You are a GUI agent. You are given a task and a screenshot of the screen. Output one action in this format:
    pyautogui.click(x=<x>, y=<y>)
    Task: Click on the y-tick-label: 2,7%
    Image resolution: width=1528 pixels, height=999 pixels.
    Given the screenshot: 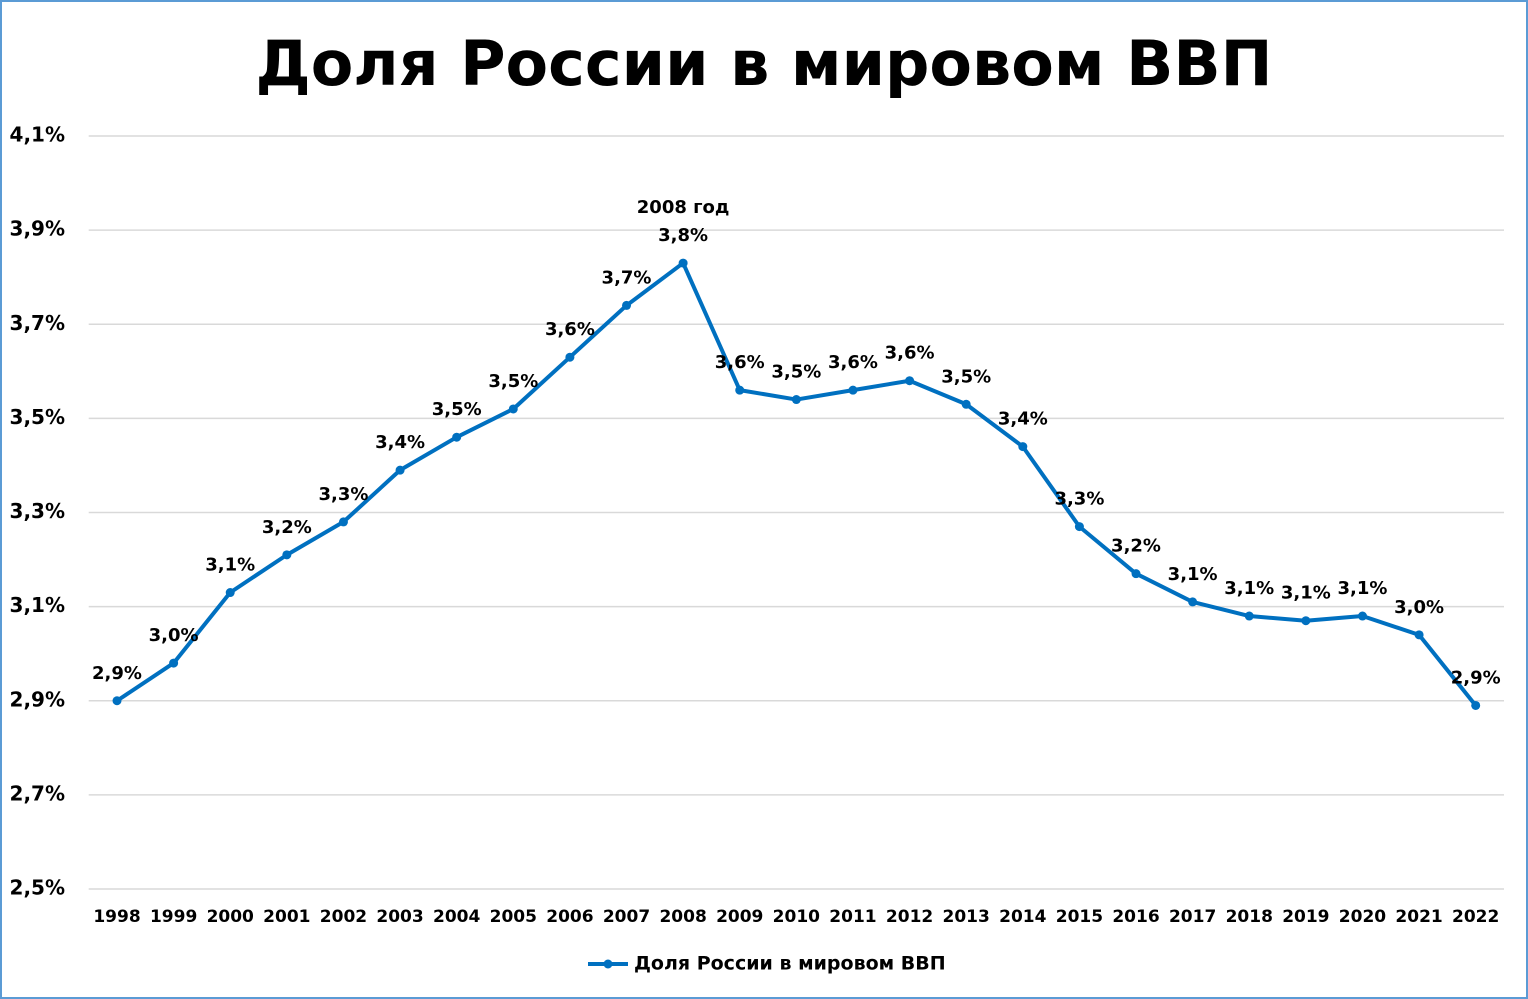 What is the action you would take?
    pyautogui.click(x=37, y=793)
    